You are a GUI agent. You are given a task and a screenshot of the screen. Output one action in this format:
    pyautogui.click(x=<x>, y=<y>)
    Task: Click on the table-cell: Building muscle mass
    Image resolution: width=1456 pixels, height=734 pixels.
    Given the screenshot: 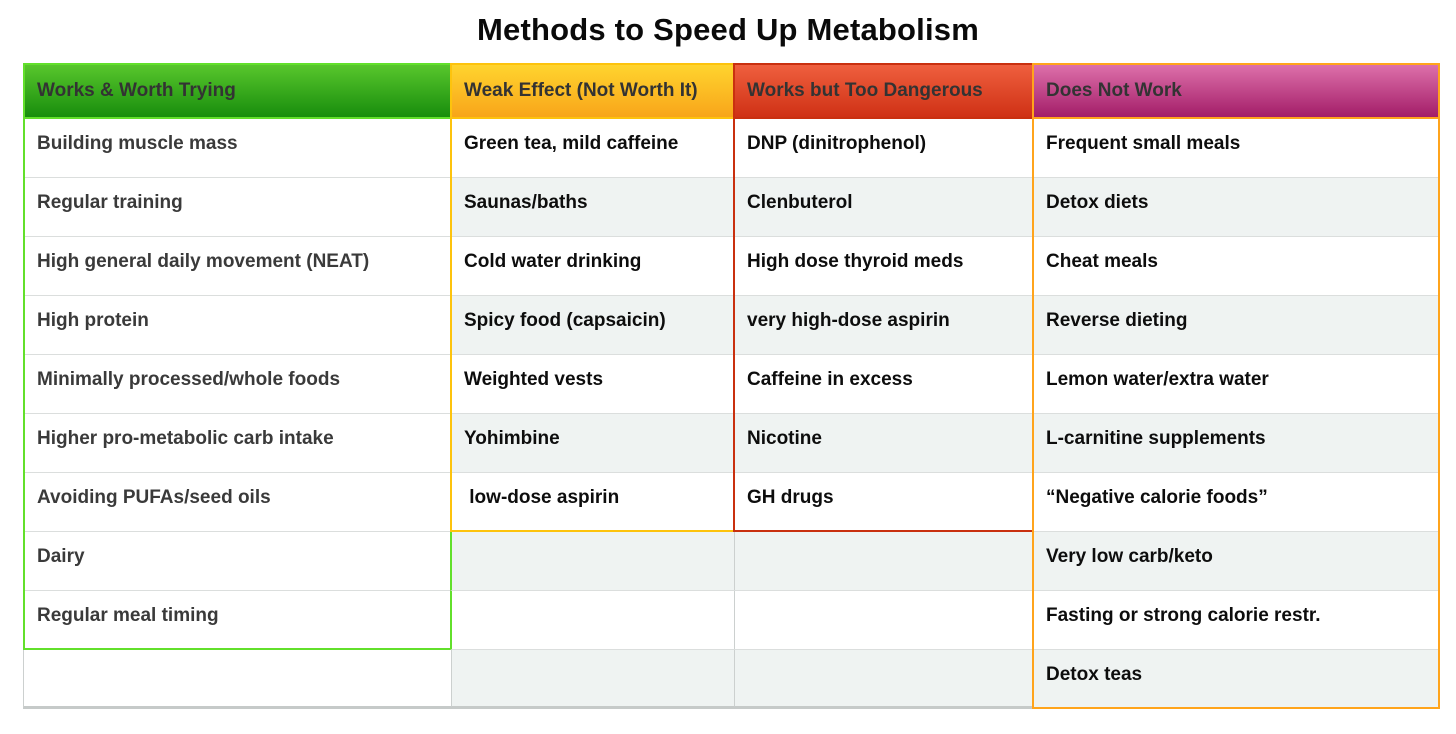 What is the action you would take?
    pyautogui.click(x=237, y=148)
    